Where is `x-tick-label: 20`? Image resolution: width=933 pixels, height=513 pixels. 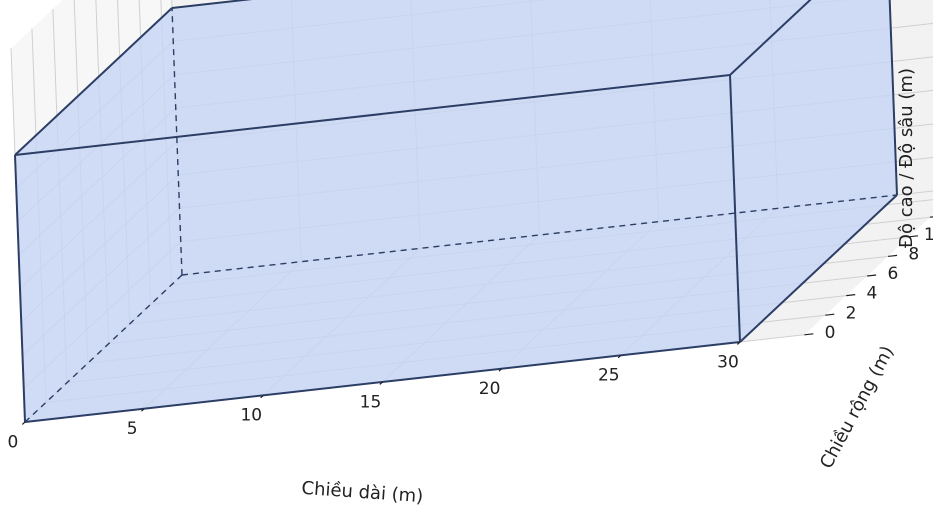 x-tick-label: 20 is located at coordinates (490, 389).